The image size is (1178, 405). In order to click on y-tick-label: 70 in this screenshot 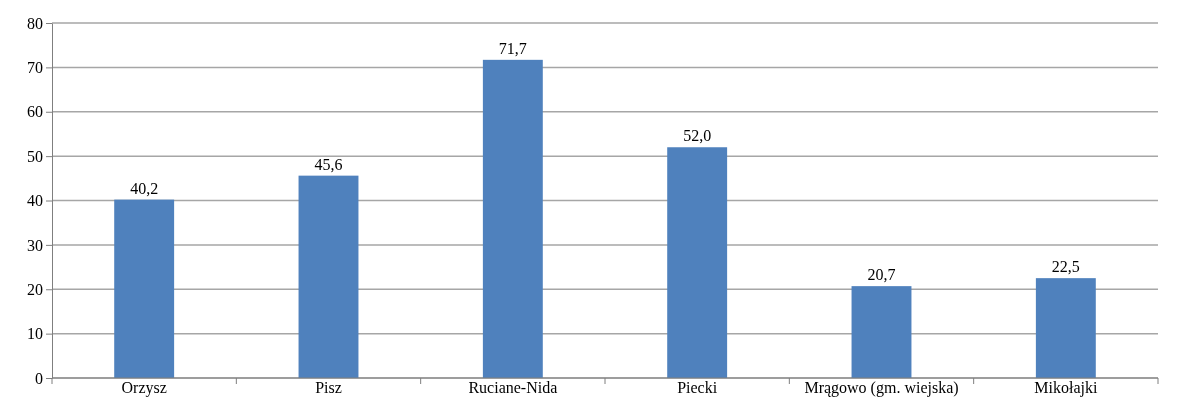, I will do `click(35, 67)`.